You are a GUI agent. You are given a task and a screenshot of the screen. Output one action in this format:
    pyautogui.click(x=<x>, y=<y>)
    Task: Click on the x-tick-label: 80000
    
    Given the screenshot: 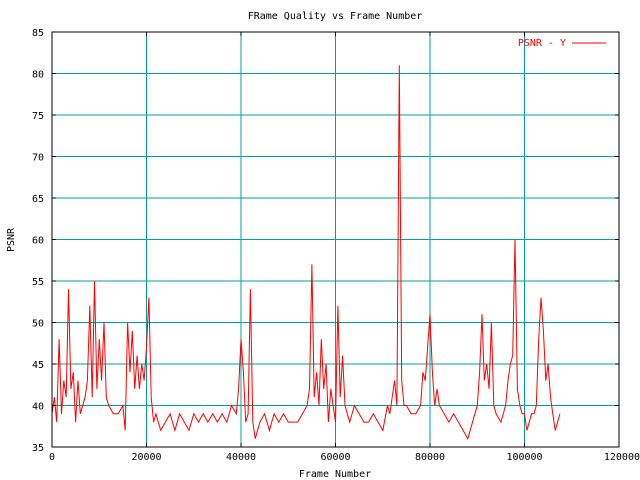 What is the action you would take?
    pyautogui.click(x=430, y=457)
    